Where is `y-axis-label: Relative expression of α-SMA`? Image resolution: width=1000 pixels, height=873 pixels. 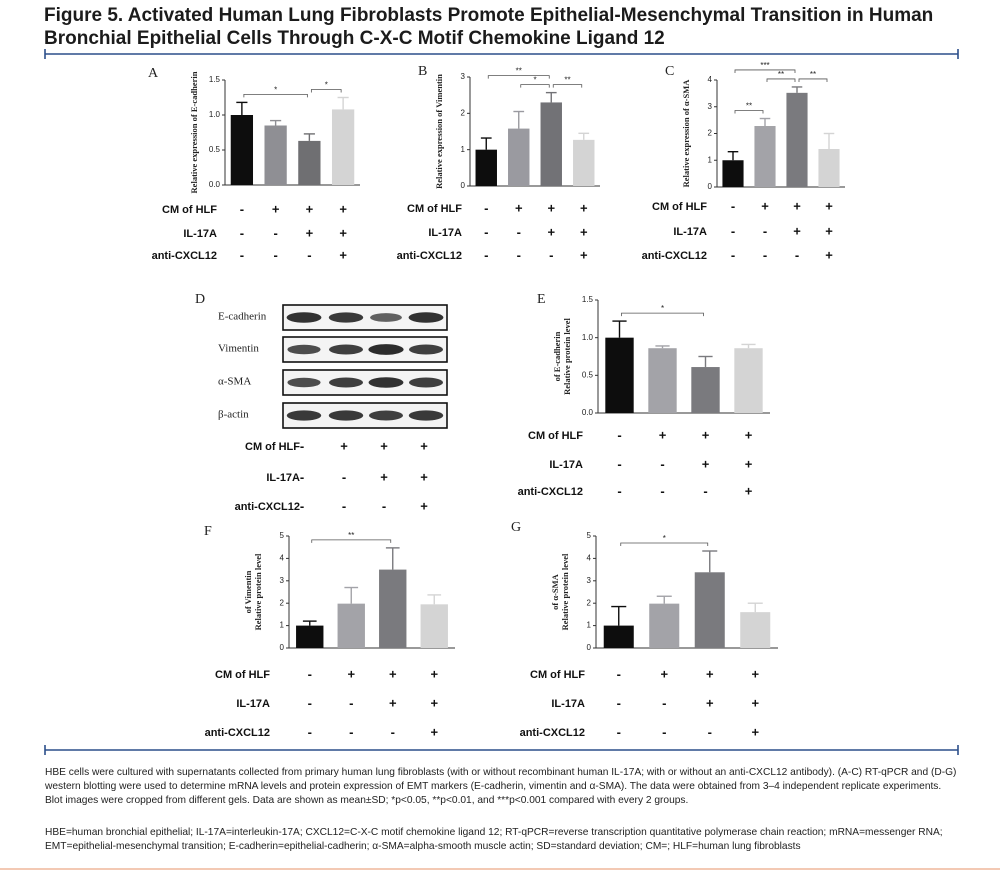
y-axis-label: Relative expression of α-SMA is located at coordinates (686, 133).